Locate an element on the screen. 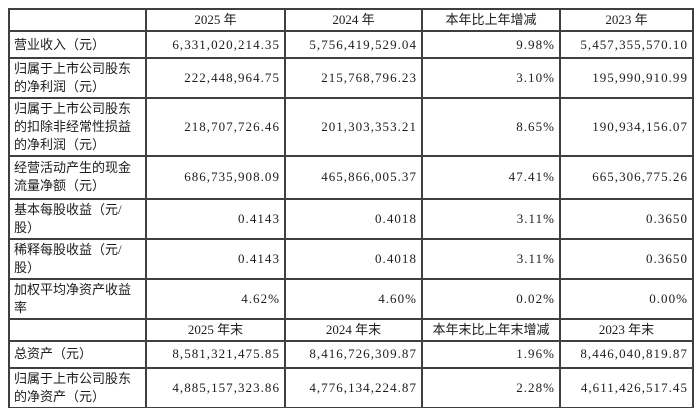 The height and width of the screenshot is (408, 700). header-end-change: 本年末比上年末增减 is located at coordinates (491, 329).